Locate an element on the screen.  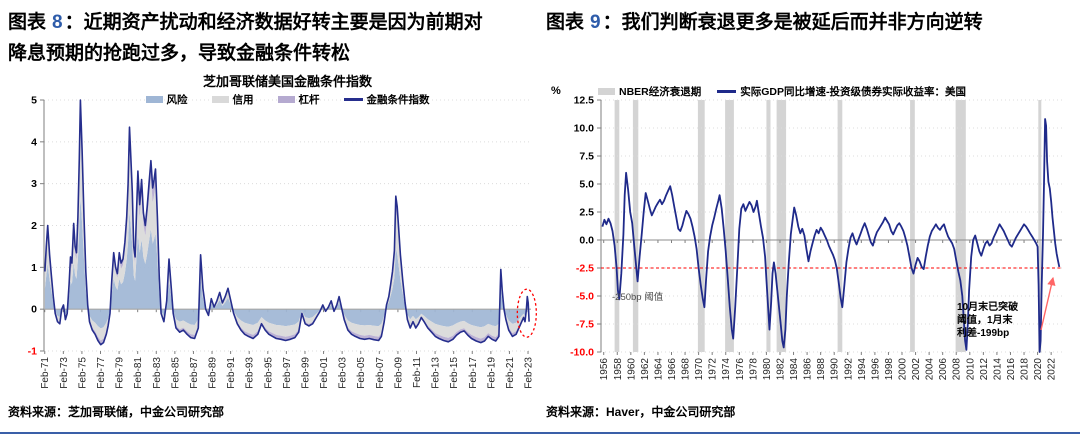
svg-text: 2000 is located at coordinates (903, 369).